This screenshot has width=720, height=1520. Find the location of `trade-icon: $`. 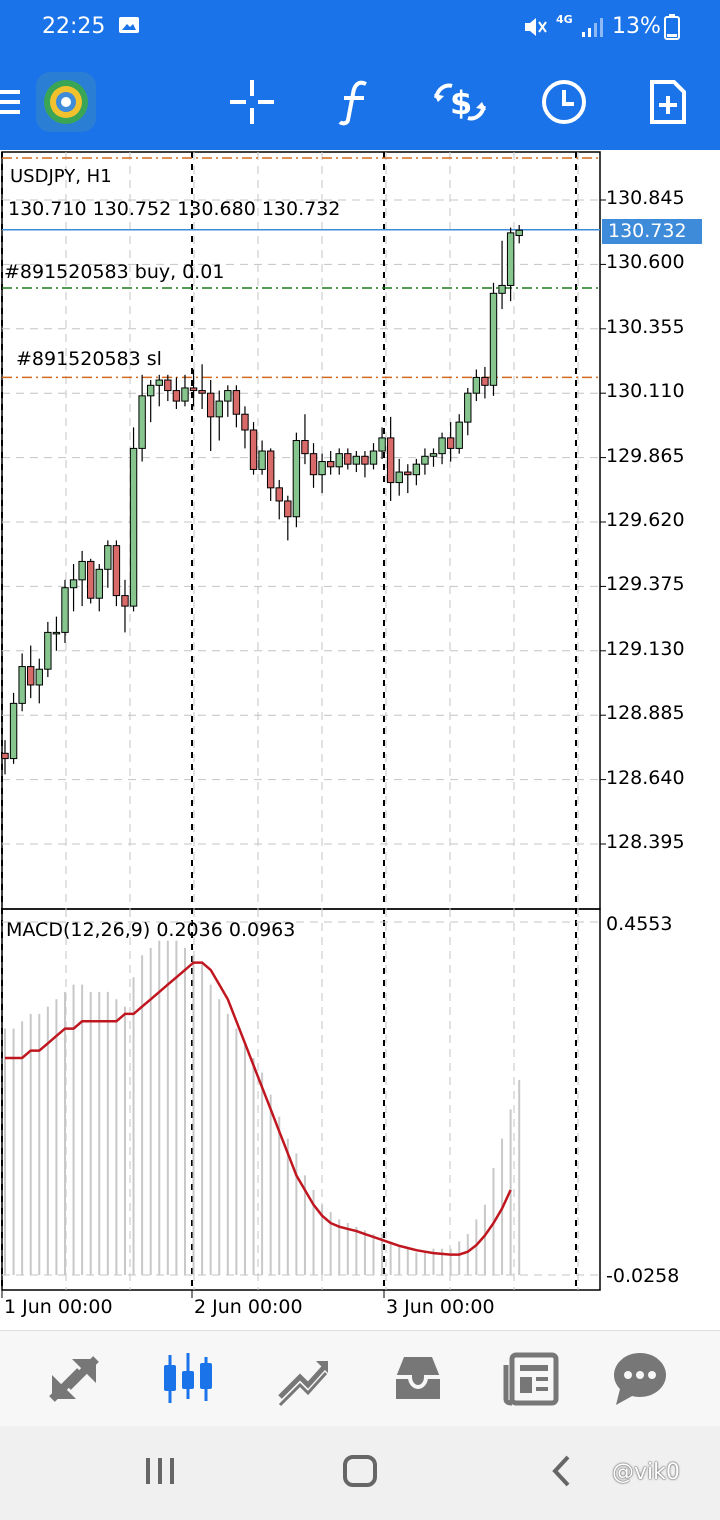

trade-icon: $ is located at coordinates (460, 102).